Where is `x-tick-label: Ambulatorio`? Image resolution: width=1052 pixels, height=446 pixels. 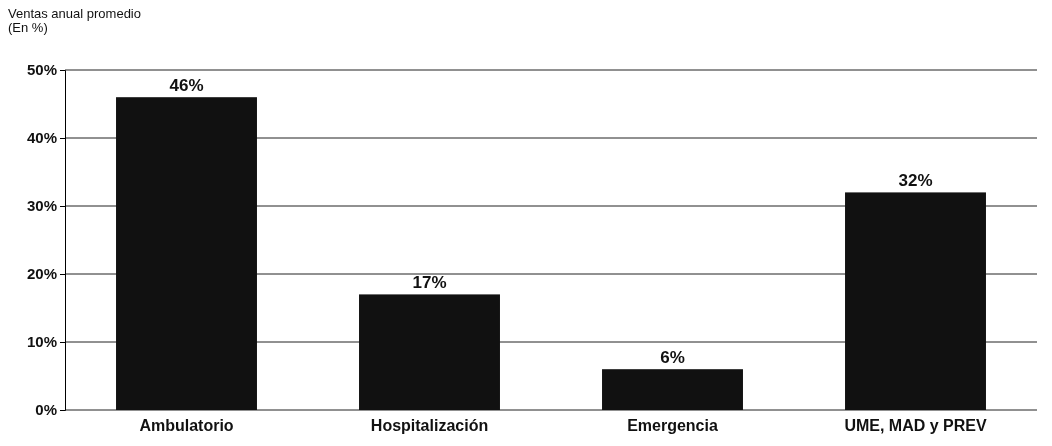 x-tick-label: Ambulatorio is located at coordinates (186, 425).